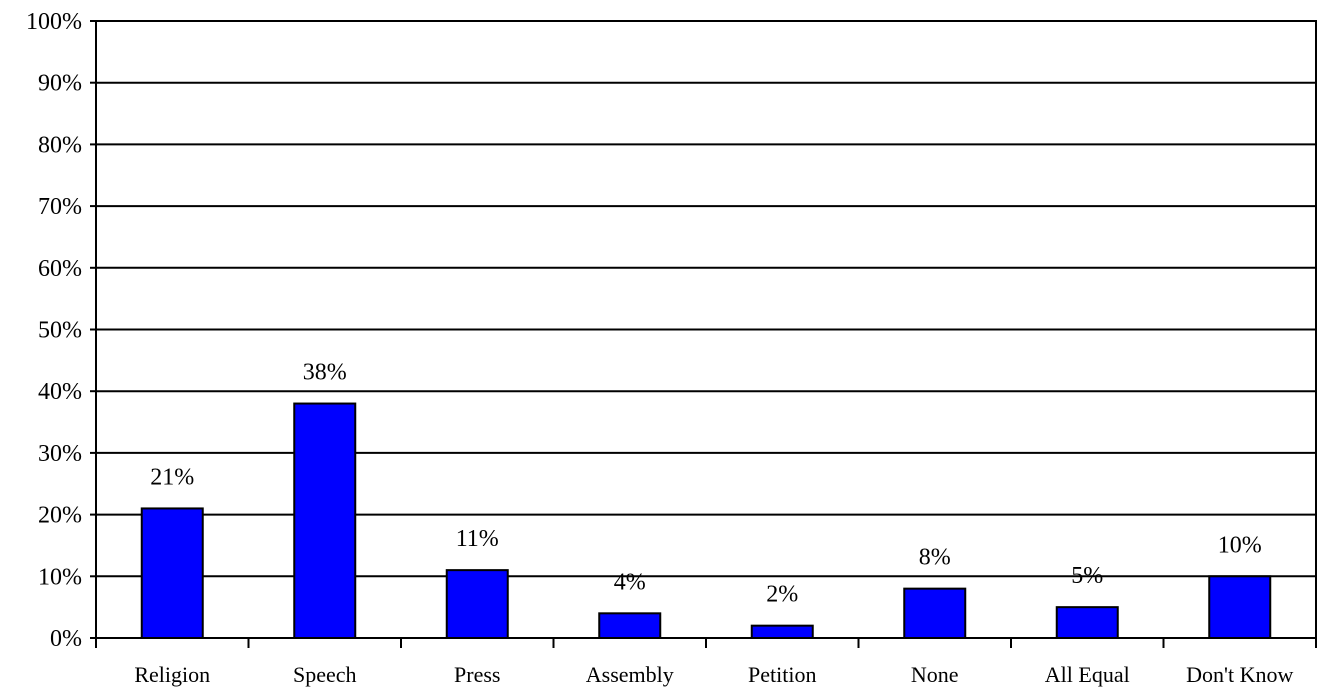 The image size is (1320, 694). Describe the element at coordinates (1087, 576) in the screenshot. I see `data-label: 5%` at that location.